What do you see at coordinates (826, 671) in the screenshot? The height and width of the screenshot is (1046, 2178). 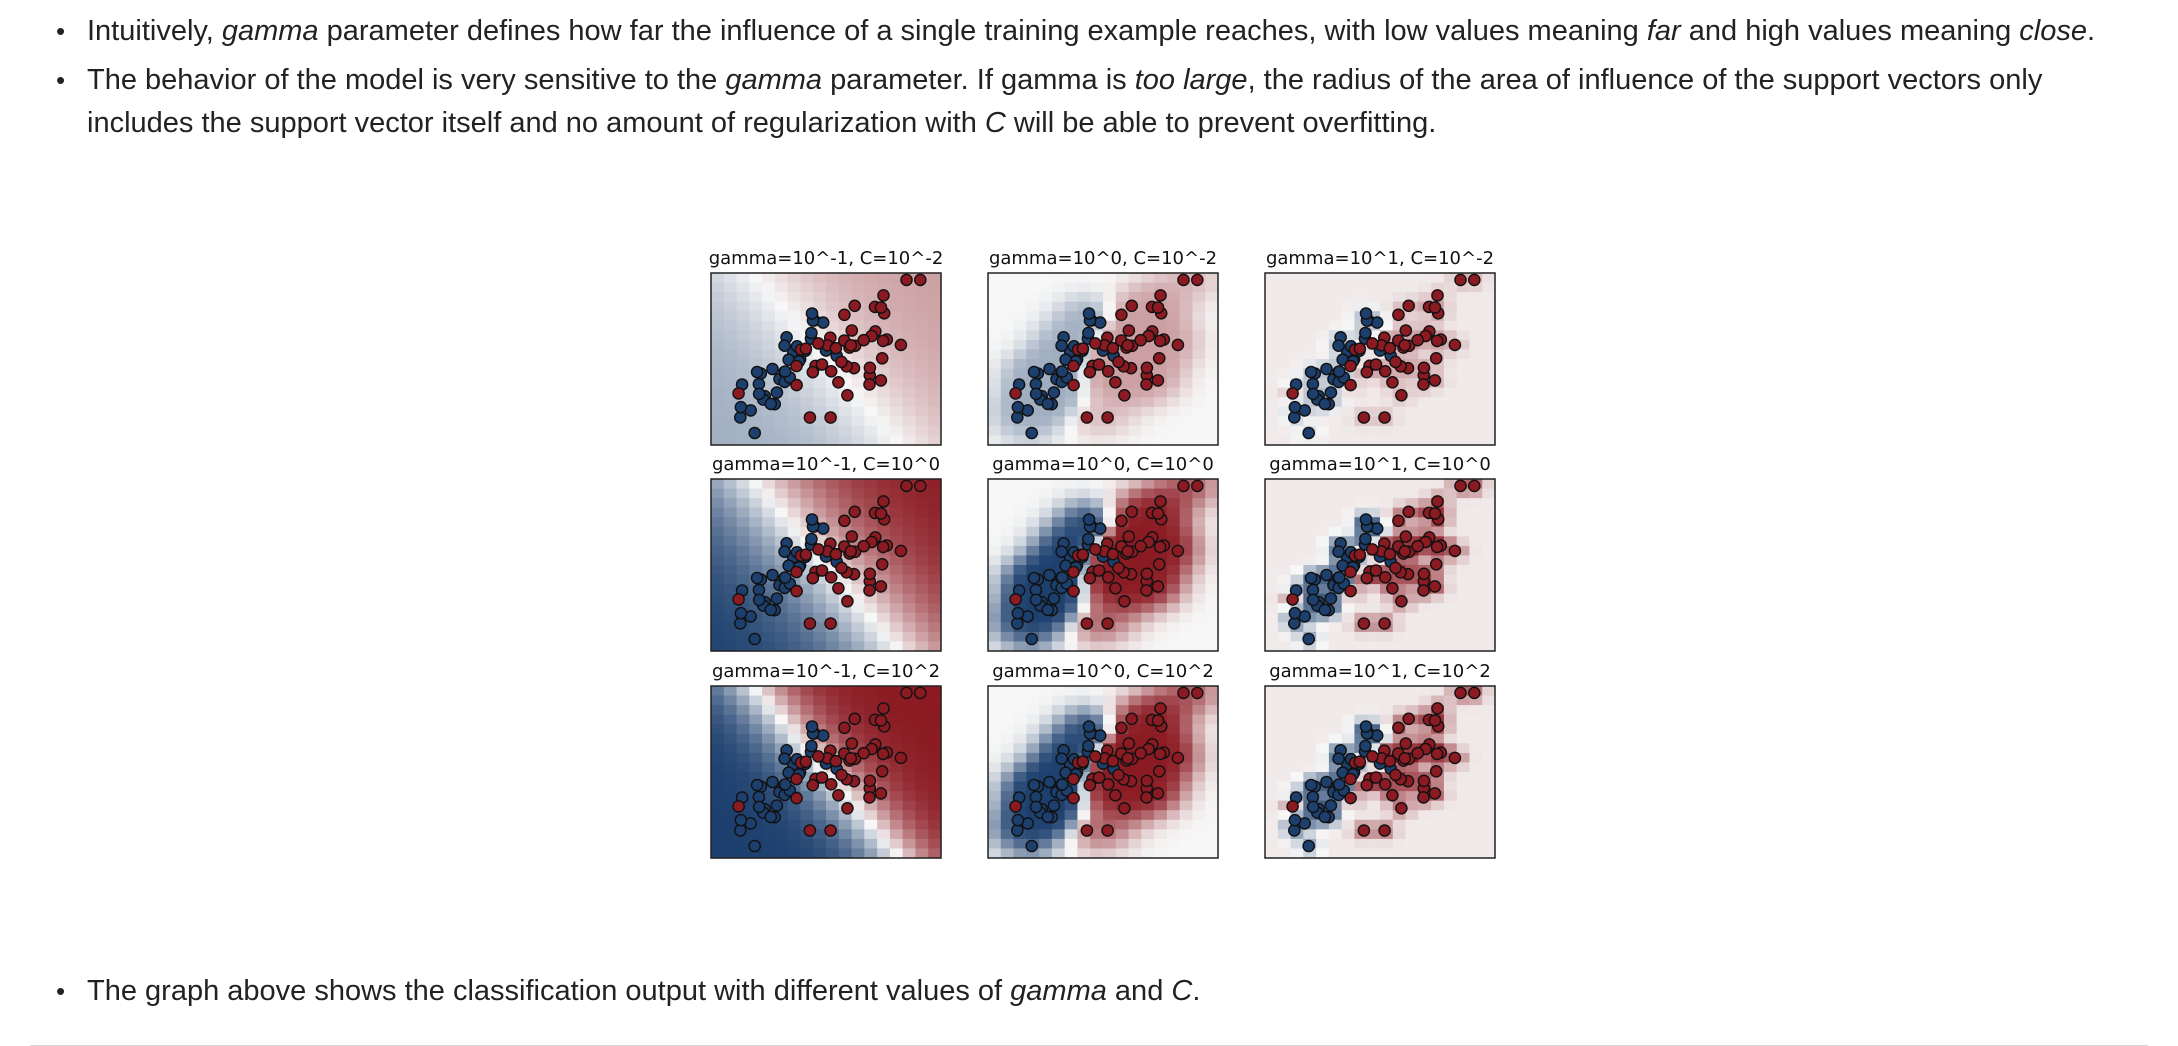 I see `panel-title: gamma=10^-1, C=10^2` at bounding box center [826, 671].